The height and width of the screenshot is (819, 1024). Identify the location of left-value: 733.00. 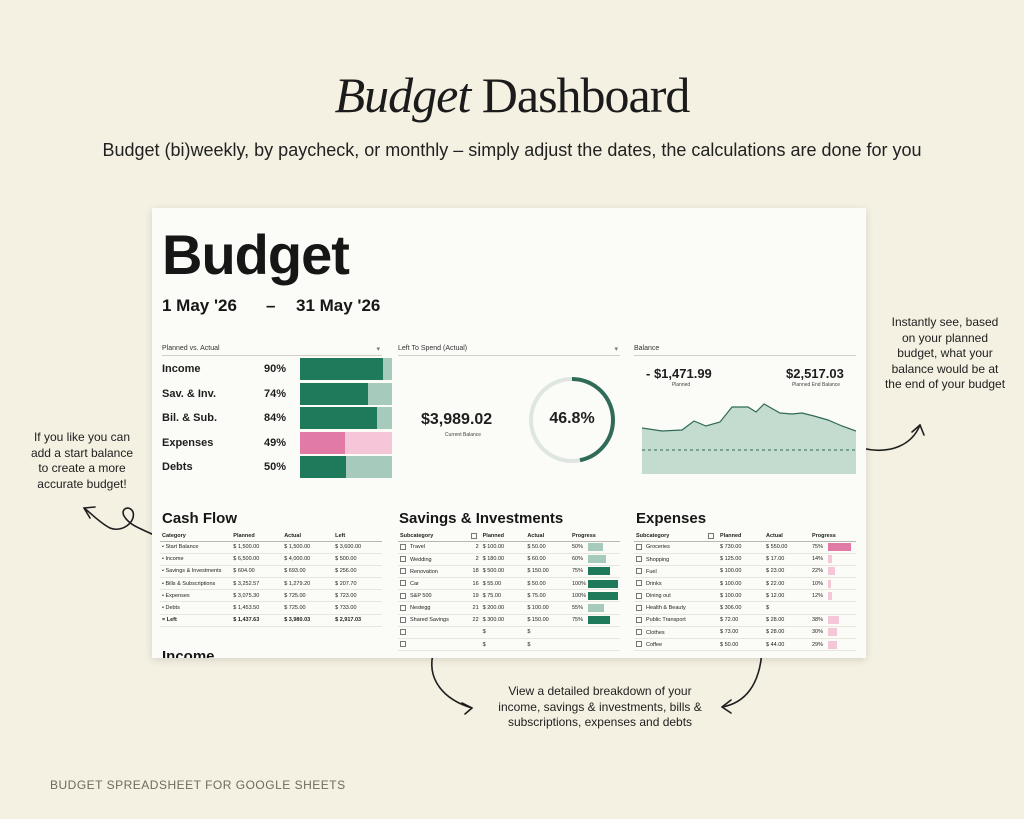
(348, 608).